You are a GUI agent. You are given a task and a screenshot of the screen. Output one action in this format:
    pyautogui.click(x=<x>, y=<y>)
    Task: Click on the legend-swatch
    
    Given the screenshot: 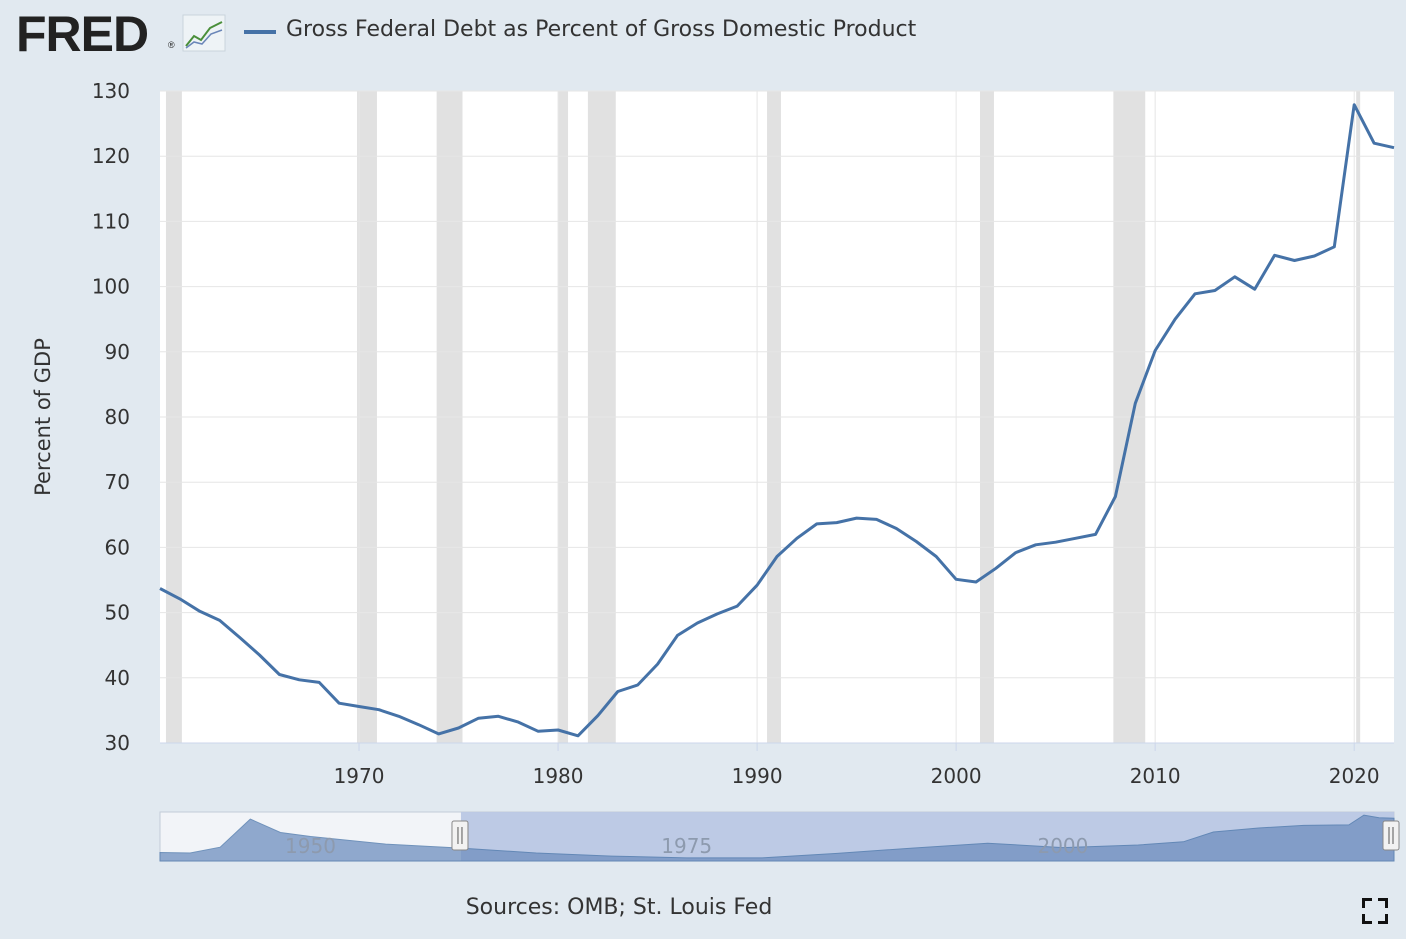 What is the action you would take?
    pyautogui.click(x=260, y=32)
    